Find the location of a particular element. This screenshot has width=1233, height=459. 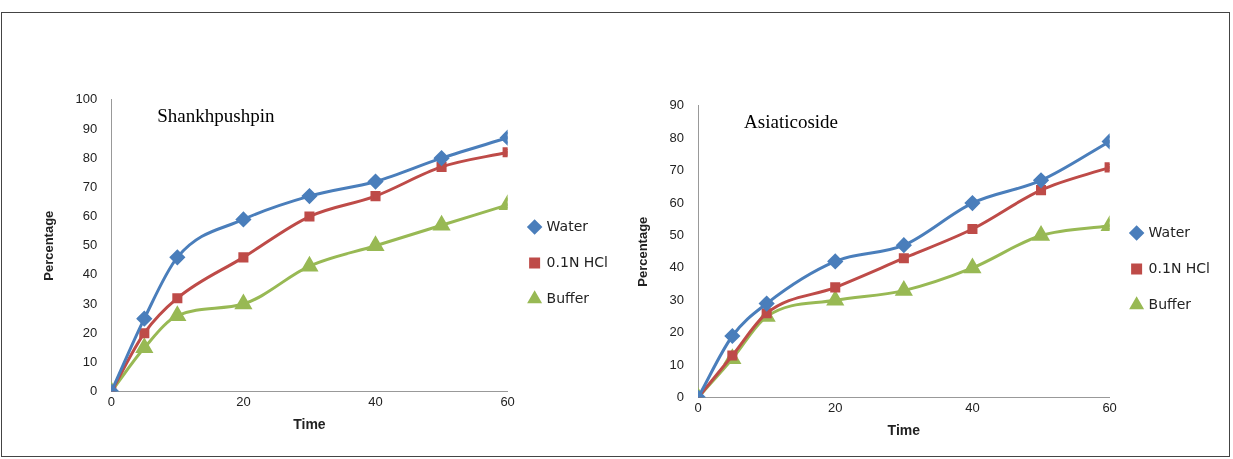

y-tick-label: 100 is located at coordinates (86, 99).